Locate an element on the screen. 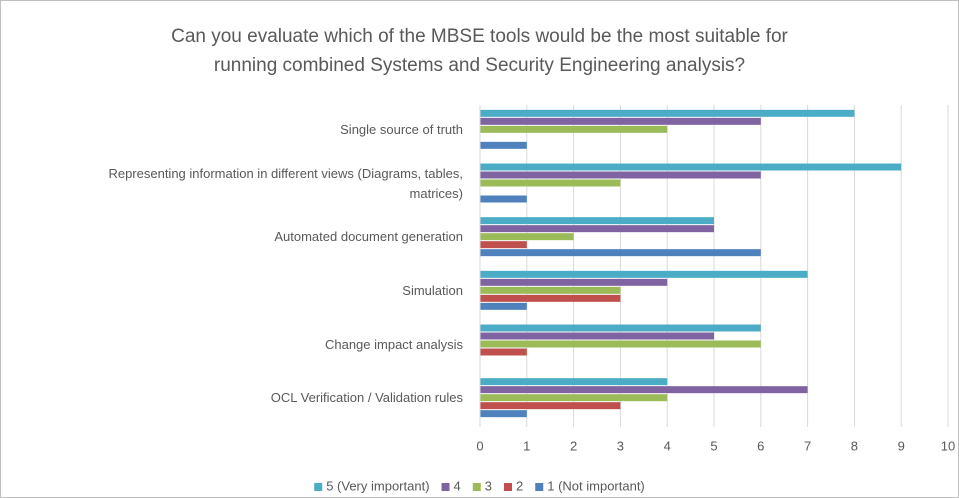 This screenshot has width=959, height=498. category-label: Simulation is located at coordinates (432, 290).